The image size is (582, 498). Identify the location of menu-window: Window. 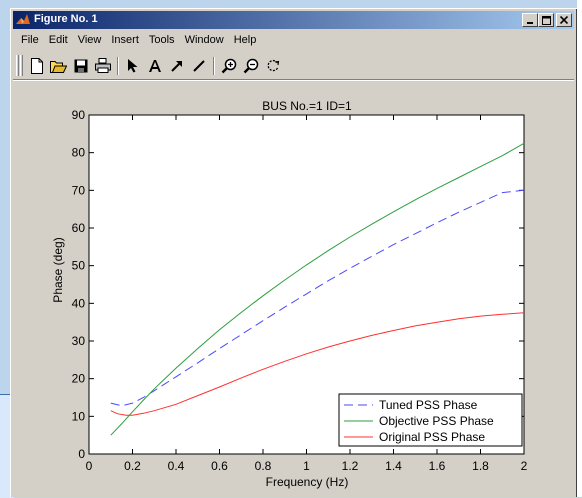
(204, 40).